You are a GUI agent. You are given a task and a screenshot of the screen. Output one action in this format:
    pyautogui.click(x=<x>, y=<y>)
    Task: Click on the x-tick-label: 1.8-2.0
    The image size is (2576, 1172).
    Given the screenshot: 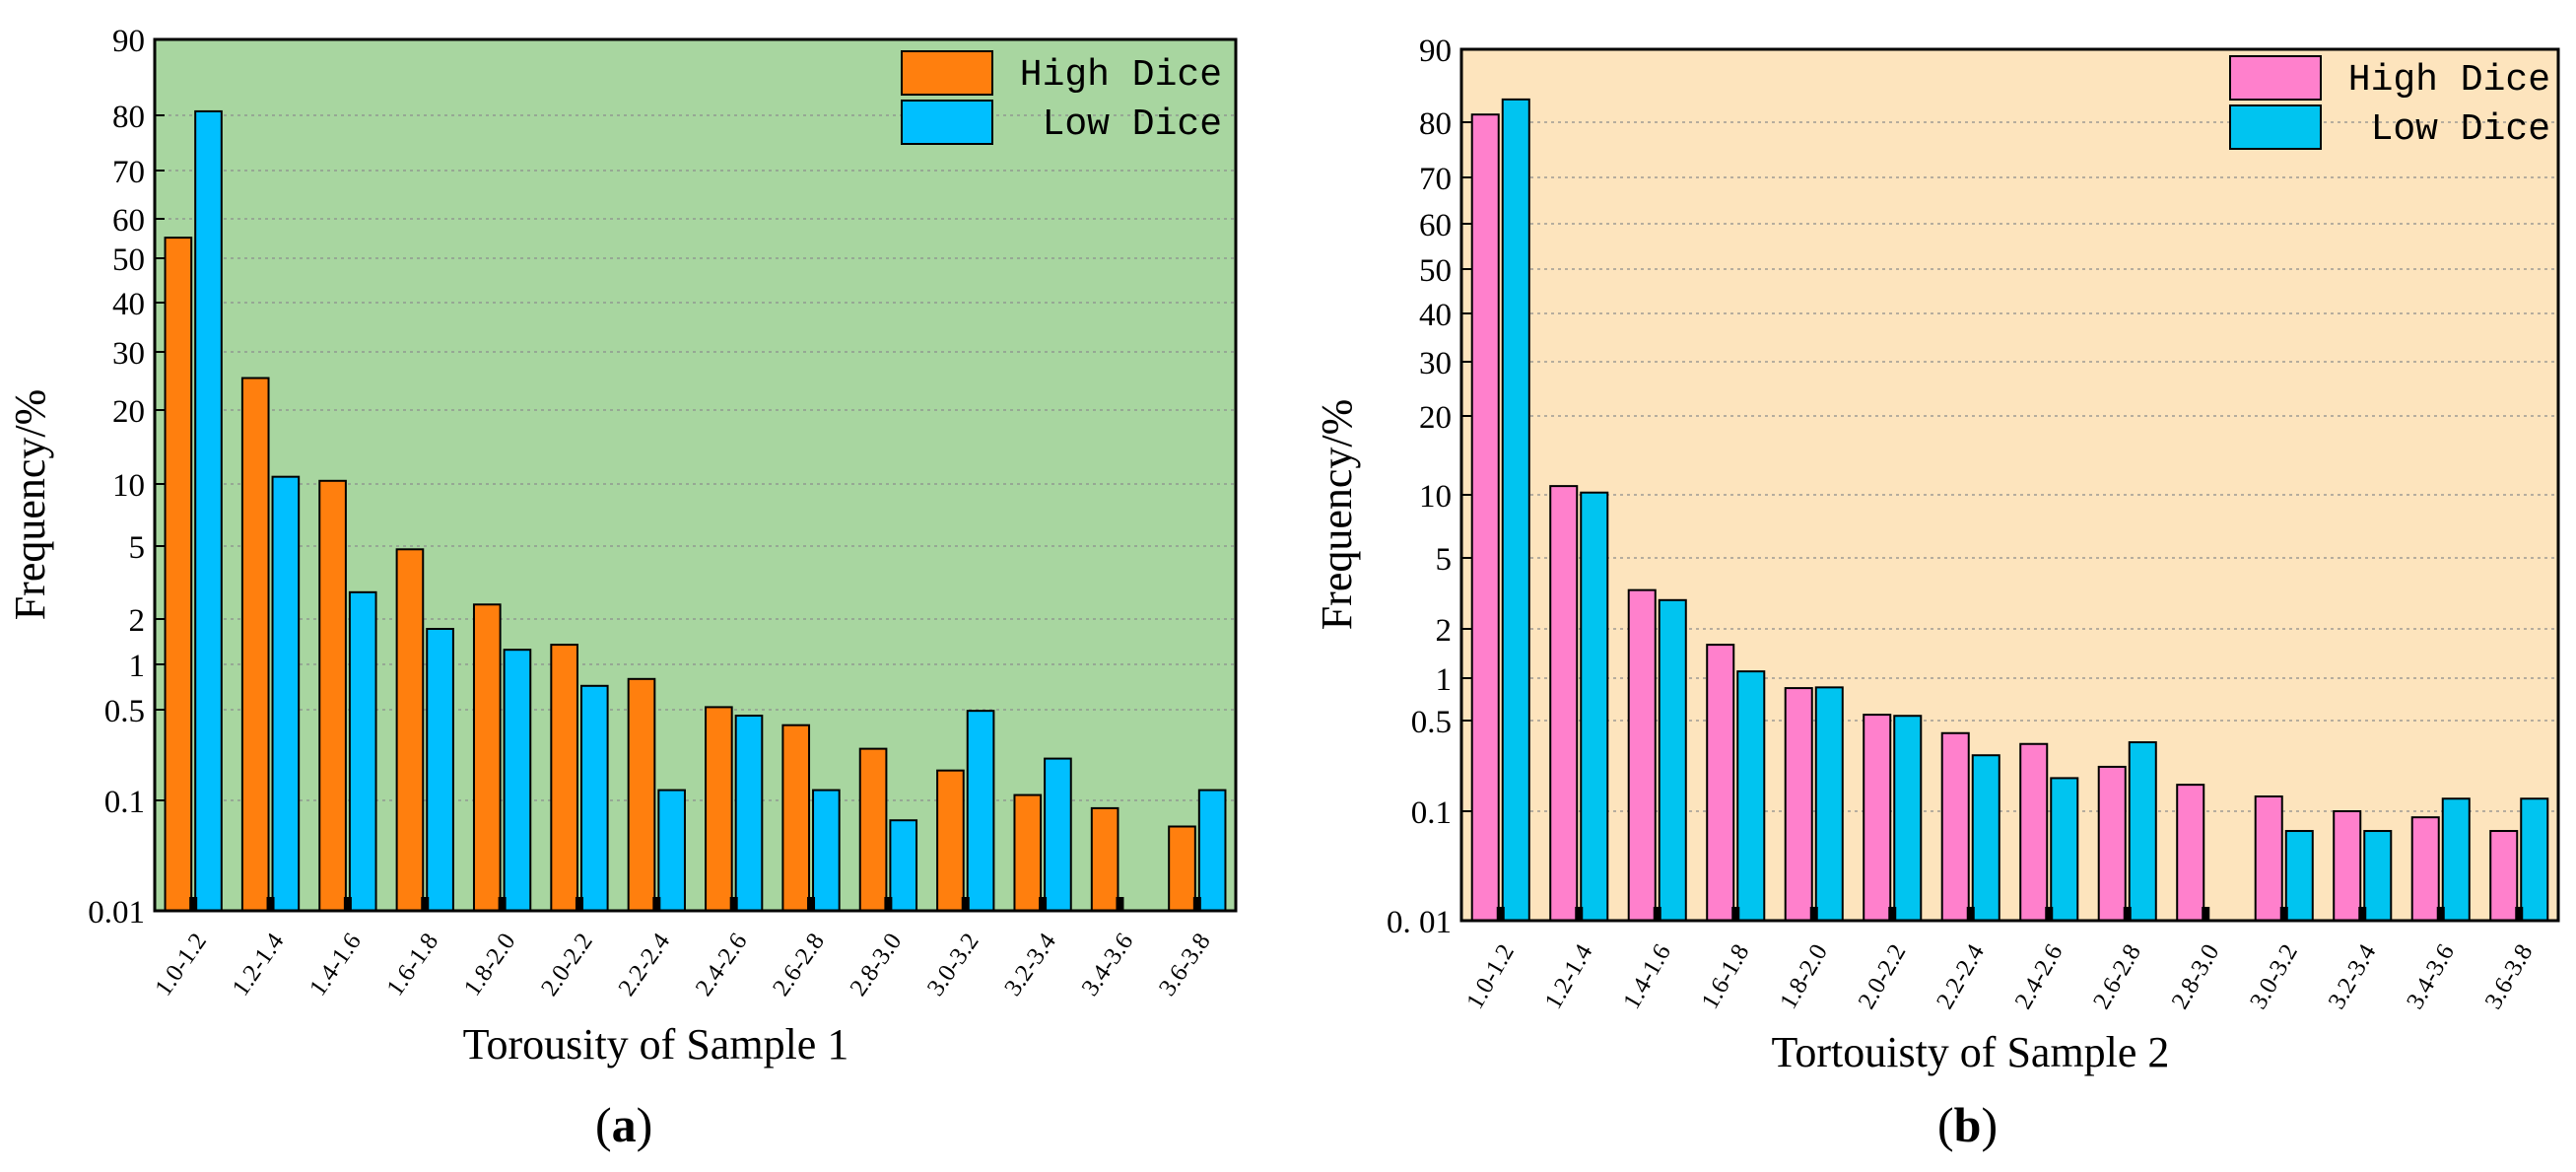 What is the action you would take?
    pyautogui.click(x=490, y=965)
    